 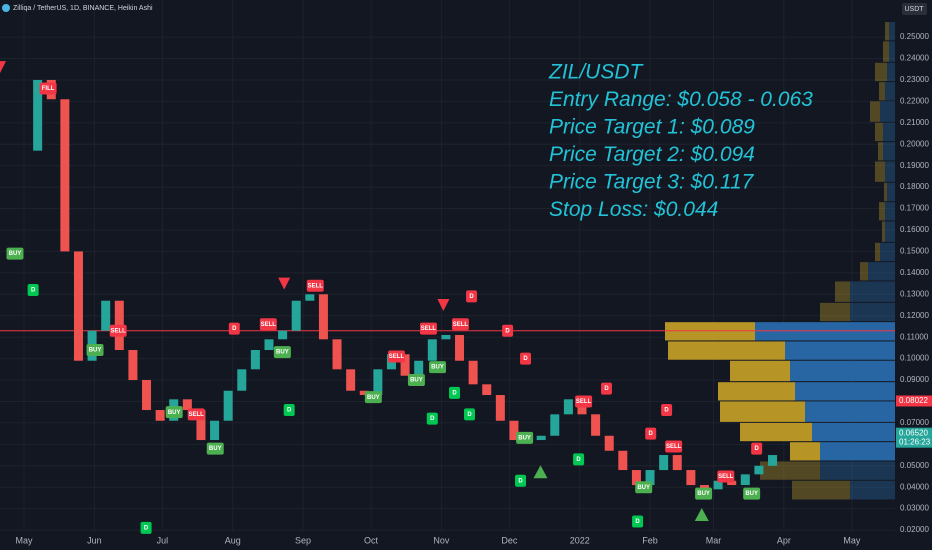 I want to click on symbol-icon, so click(x=6, y=8).